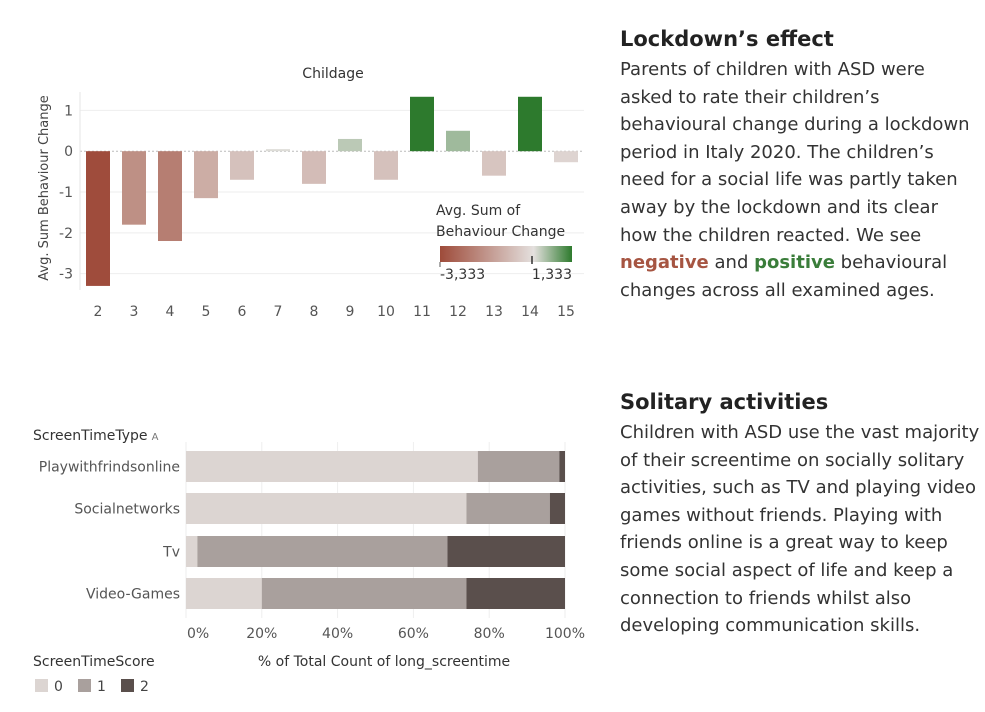 This screenshot has width=985, height=712. I want to click on x-tick-label: 11, so click(422, 312).